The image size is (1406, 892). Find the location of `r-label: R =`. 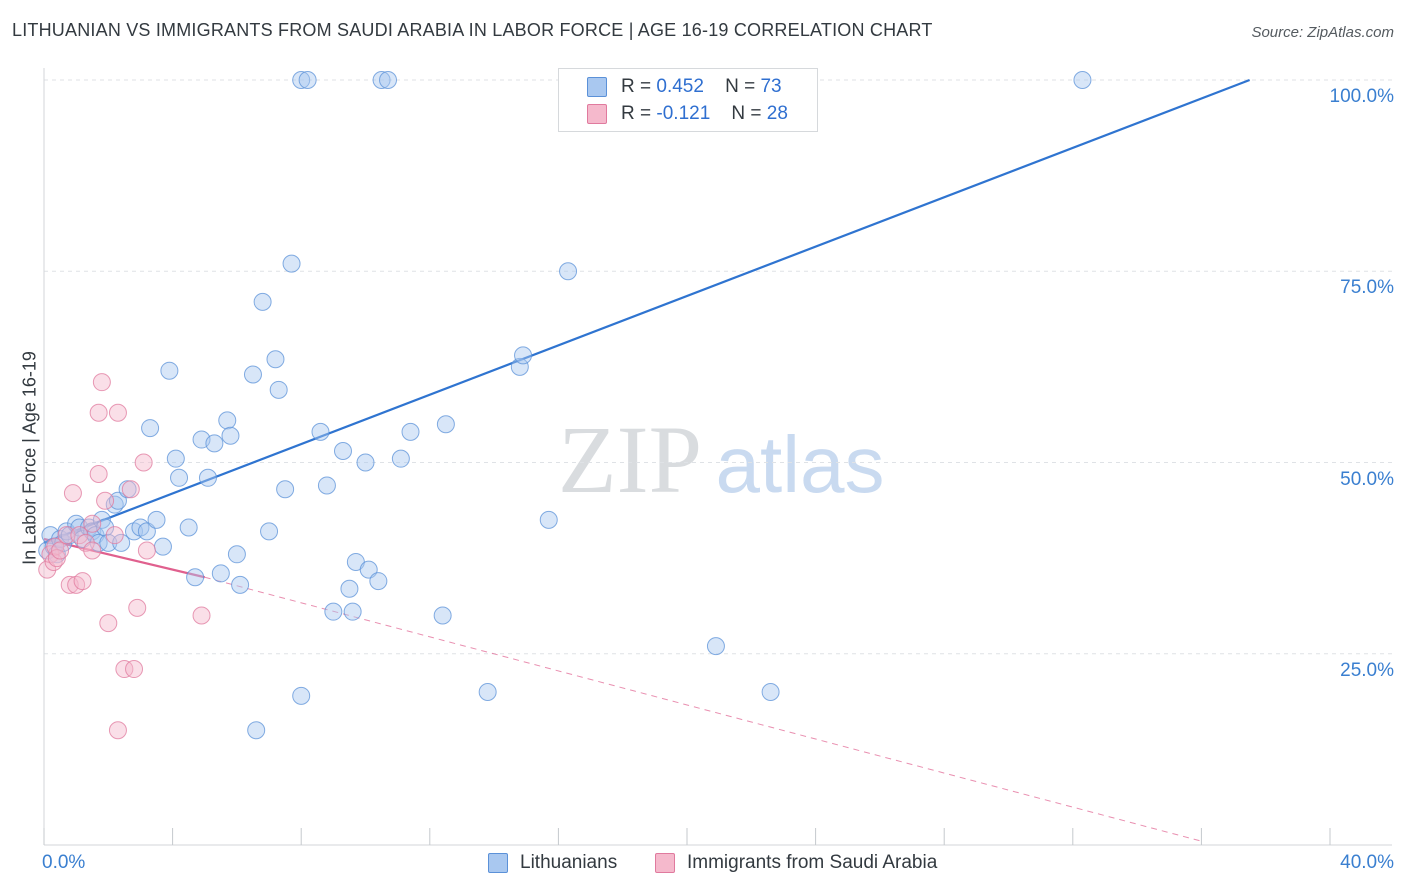

r-label: R = is located at coordinates (636, 86).